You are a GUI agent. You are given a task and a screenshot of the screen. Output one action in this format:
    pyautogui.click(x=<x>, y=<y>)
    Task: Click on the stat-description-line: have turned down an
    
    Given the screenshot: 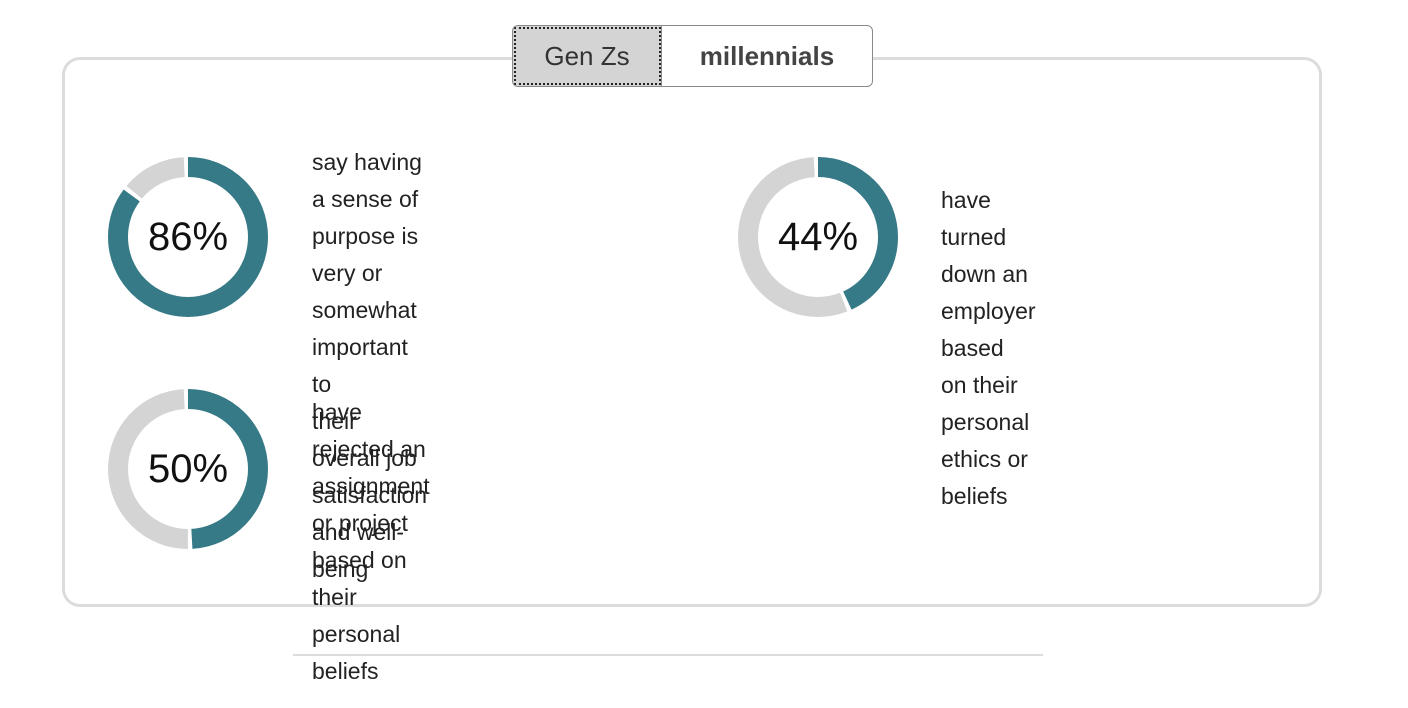 What is the action you would take?
    pyautogui.click(x=984, y=237)
    